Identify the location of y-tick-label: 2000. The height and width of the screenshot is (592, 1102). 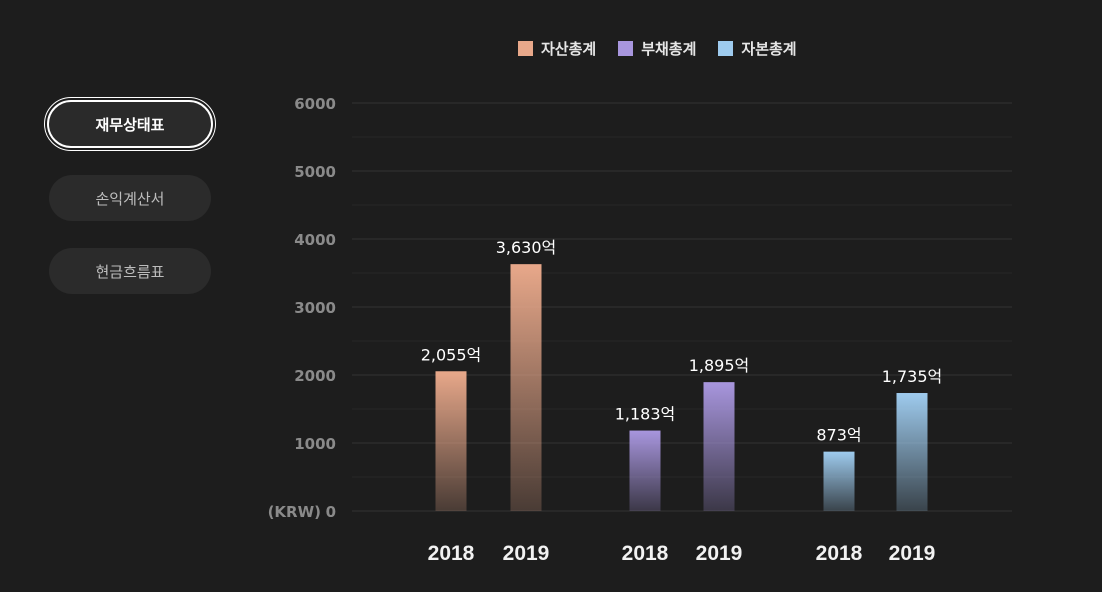
(315, 376).